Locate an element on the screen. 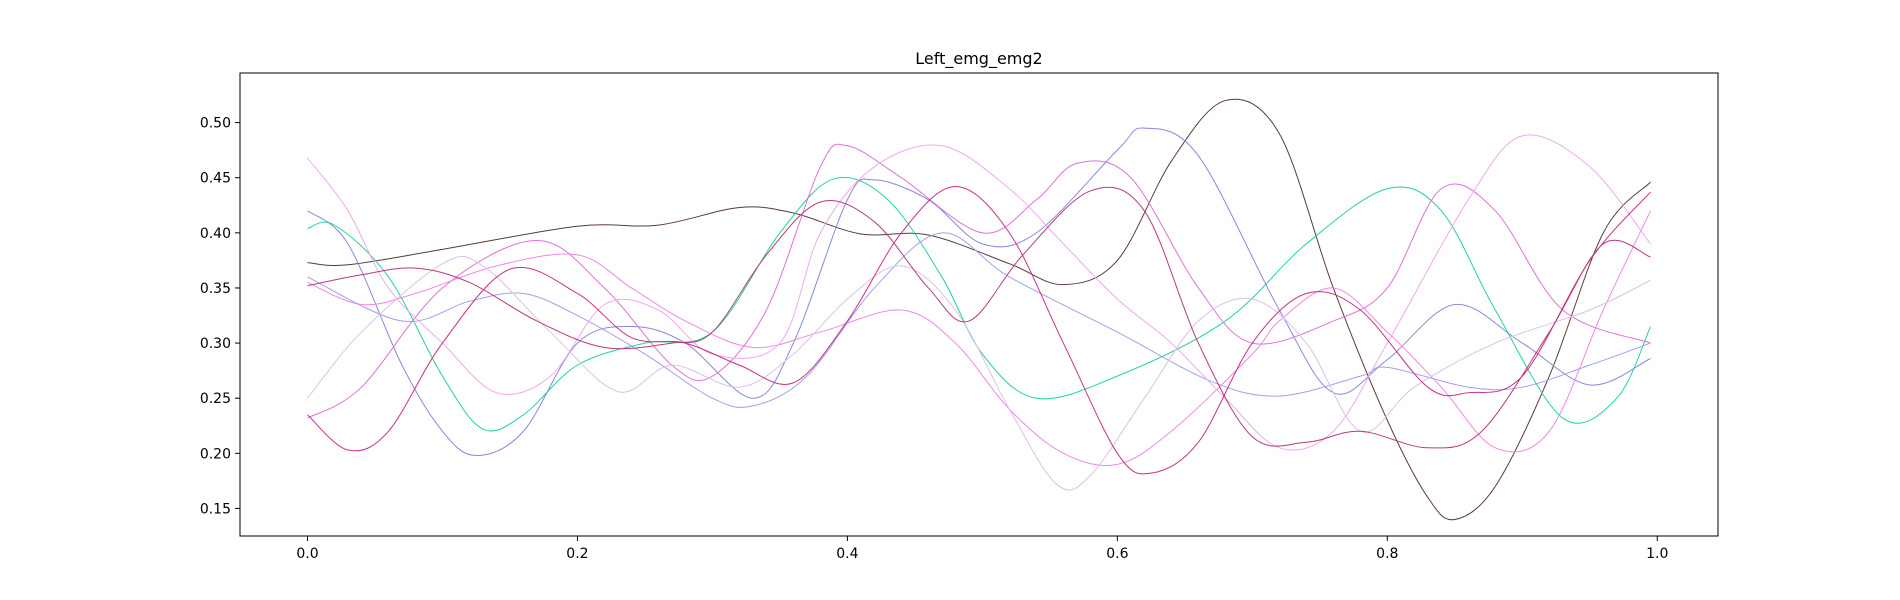 The width and height of the screenshot is (1900, 600). x-axis: 0.0 0.2 0.4 0.6 0.8 1.0 is located at coordinates (982, 549).